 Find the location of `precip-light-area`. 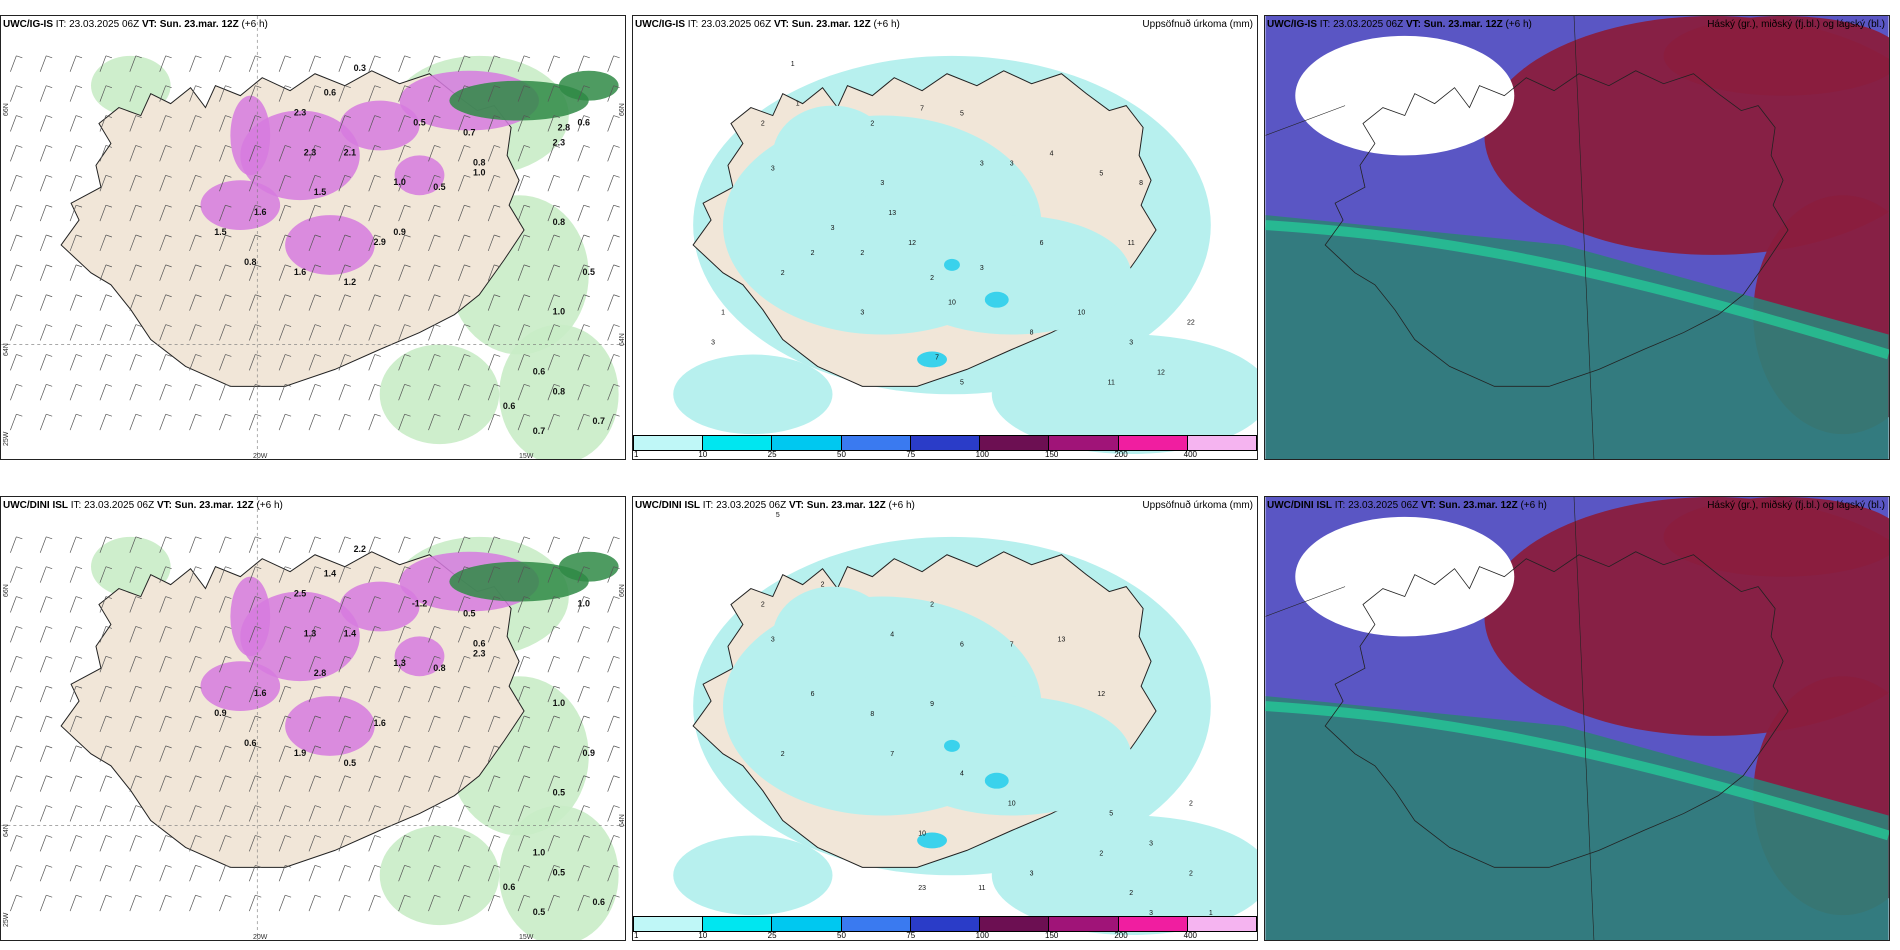

precip-light-area is located at coordinates (439, 875).